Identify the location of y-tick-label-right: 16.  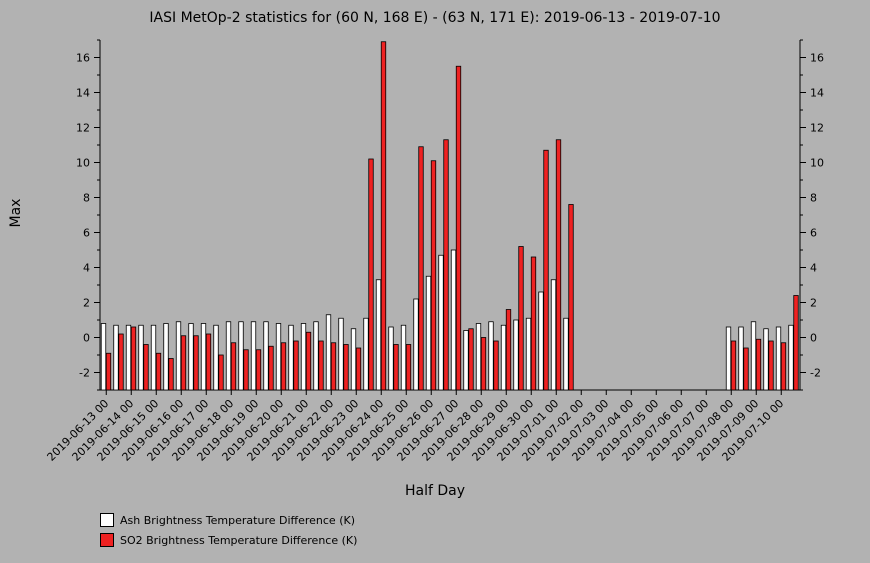
(817, 58).